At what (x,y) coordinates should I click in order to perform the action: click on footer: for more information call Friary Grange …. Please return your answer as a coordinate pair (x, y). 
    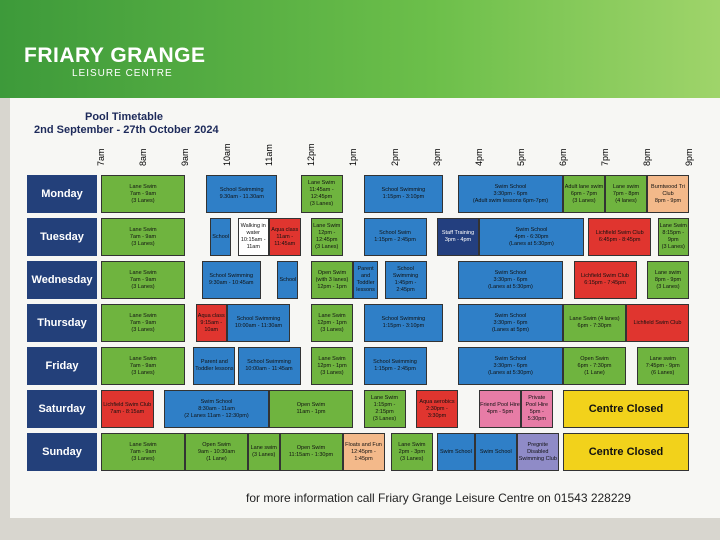
    Looking at the image, I should click on (438, 498).